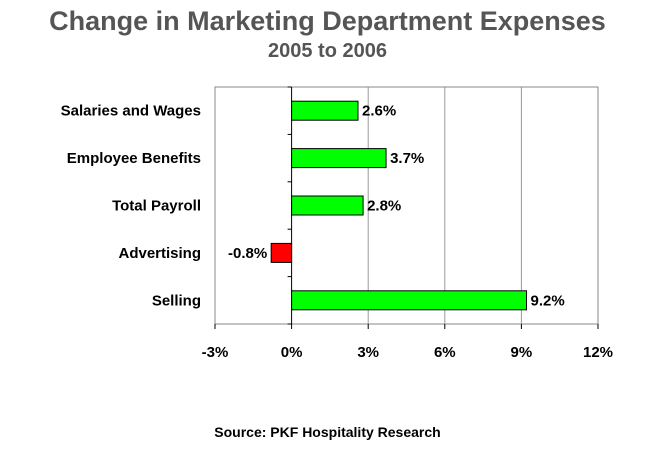 Image resolution: width=655 pixels, height=452 pixels. Describe the element at coordinates (384, 206) in the screenshot. I see `value-label: 2.8%` at that location.